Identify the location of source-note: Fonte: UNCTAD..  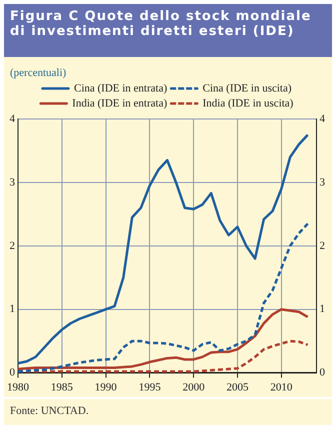
(168, 411).